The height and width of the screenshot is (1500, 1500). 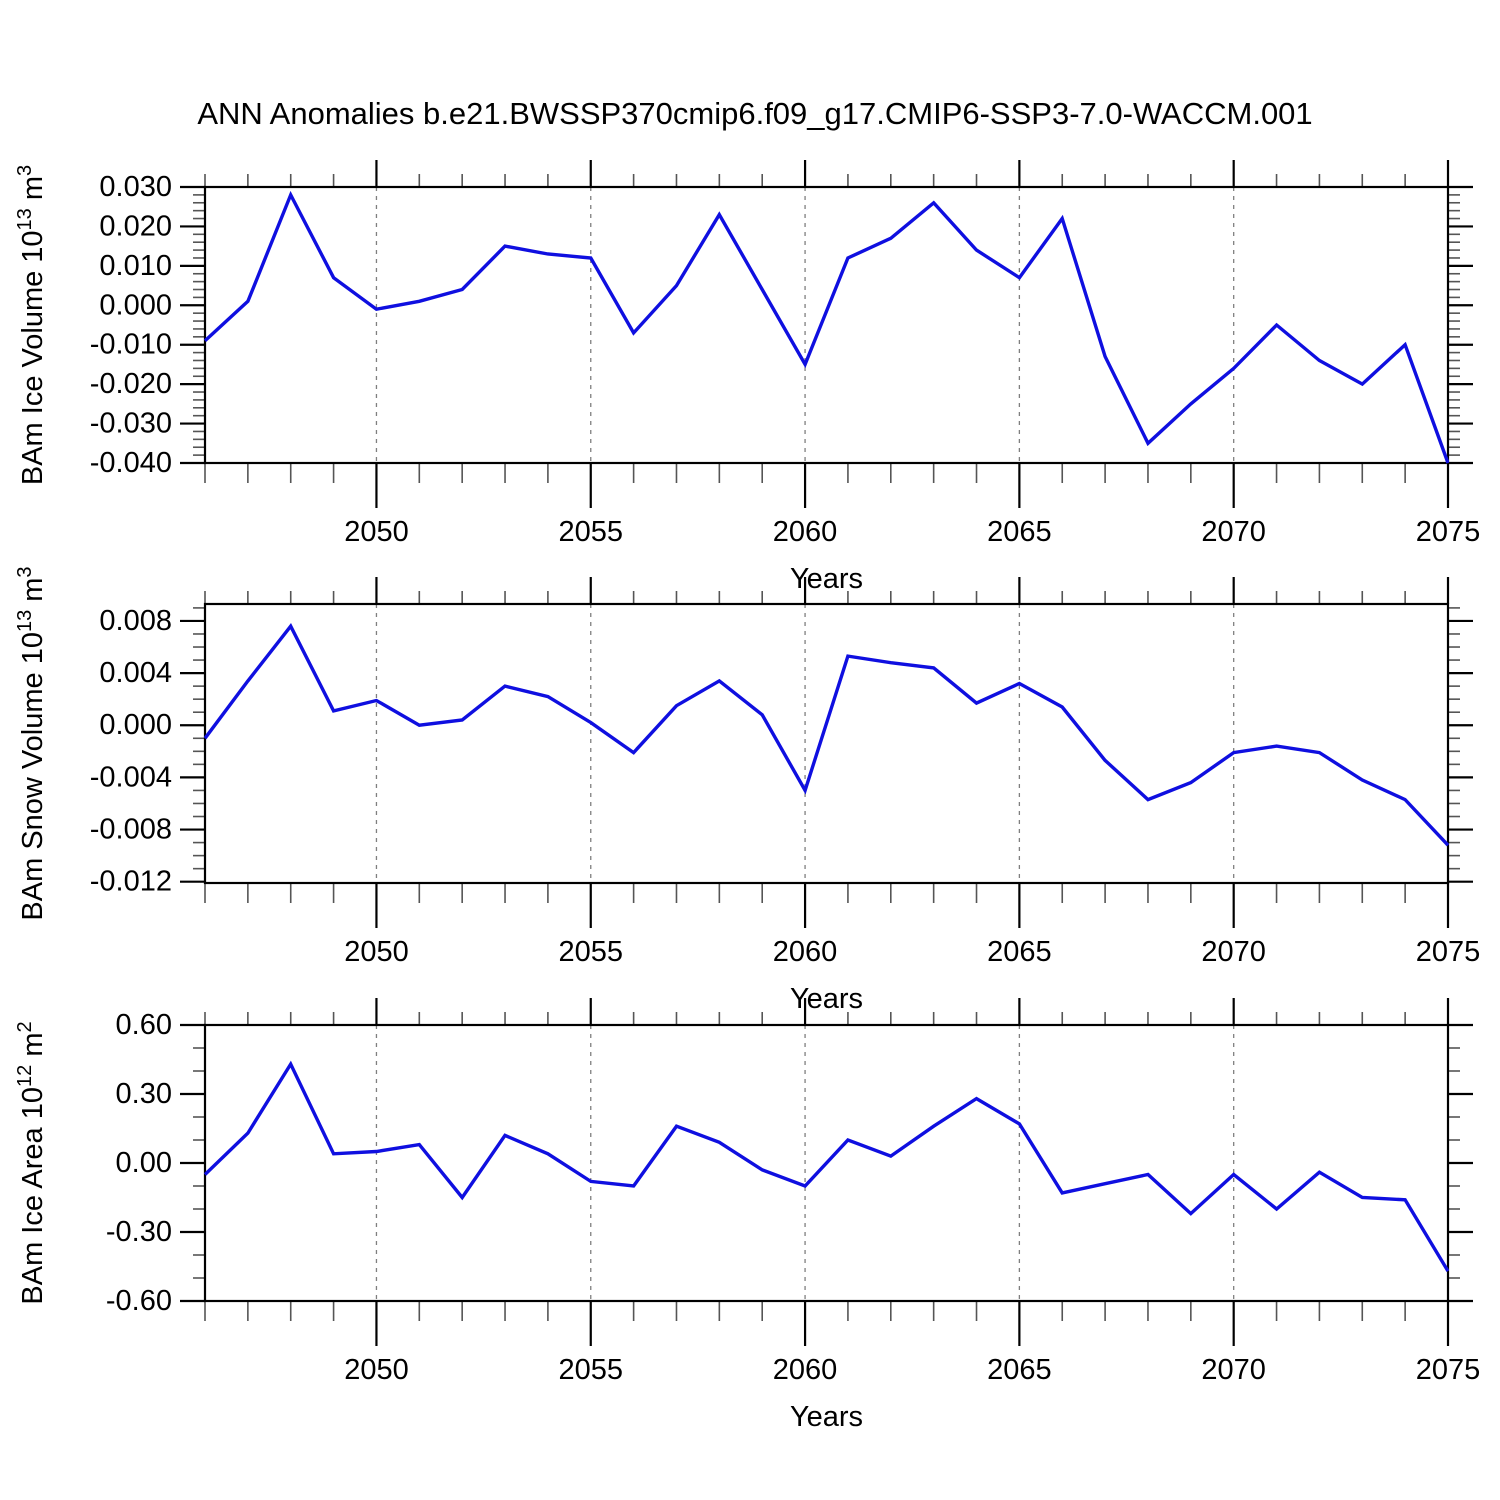 I want to click on y-tick-label: -0.030, so click(x=131, y=424).